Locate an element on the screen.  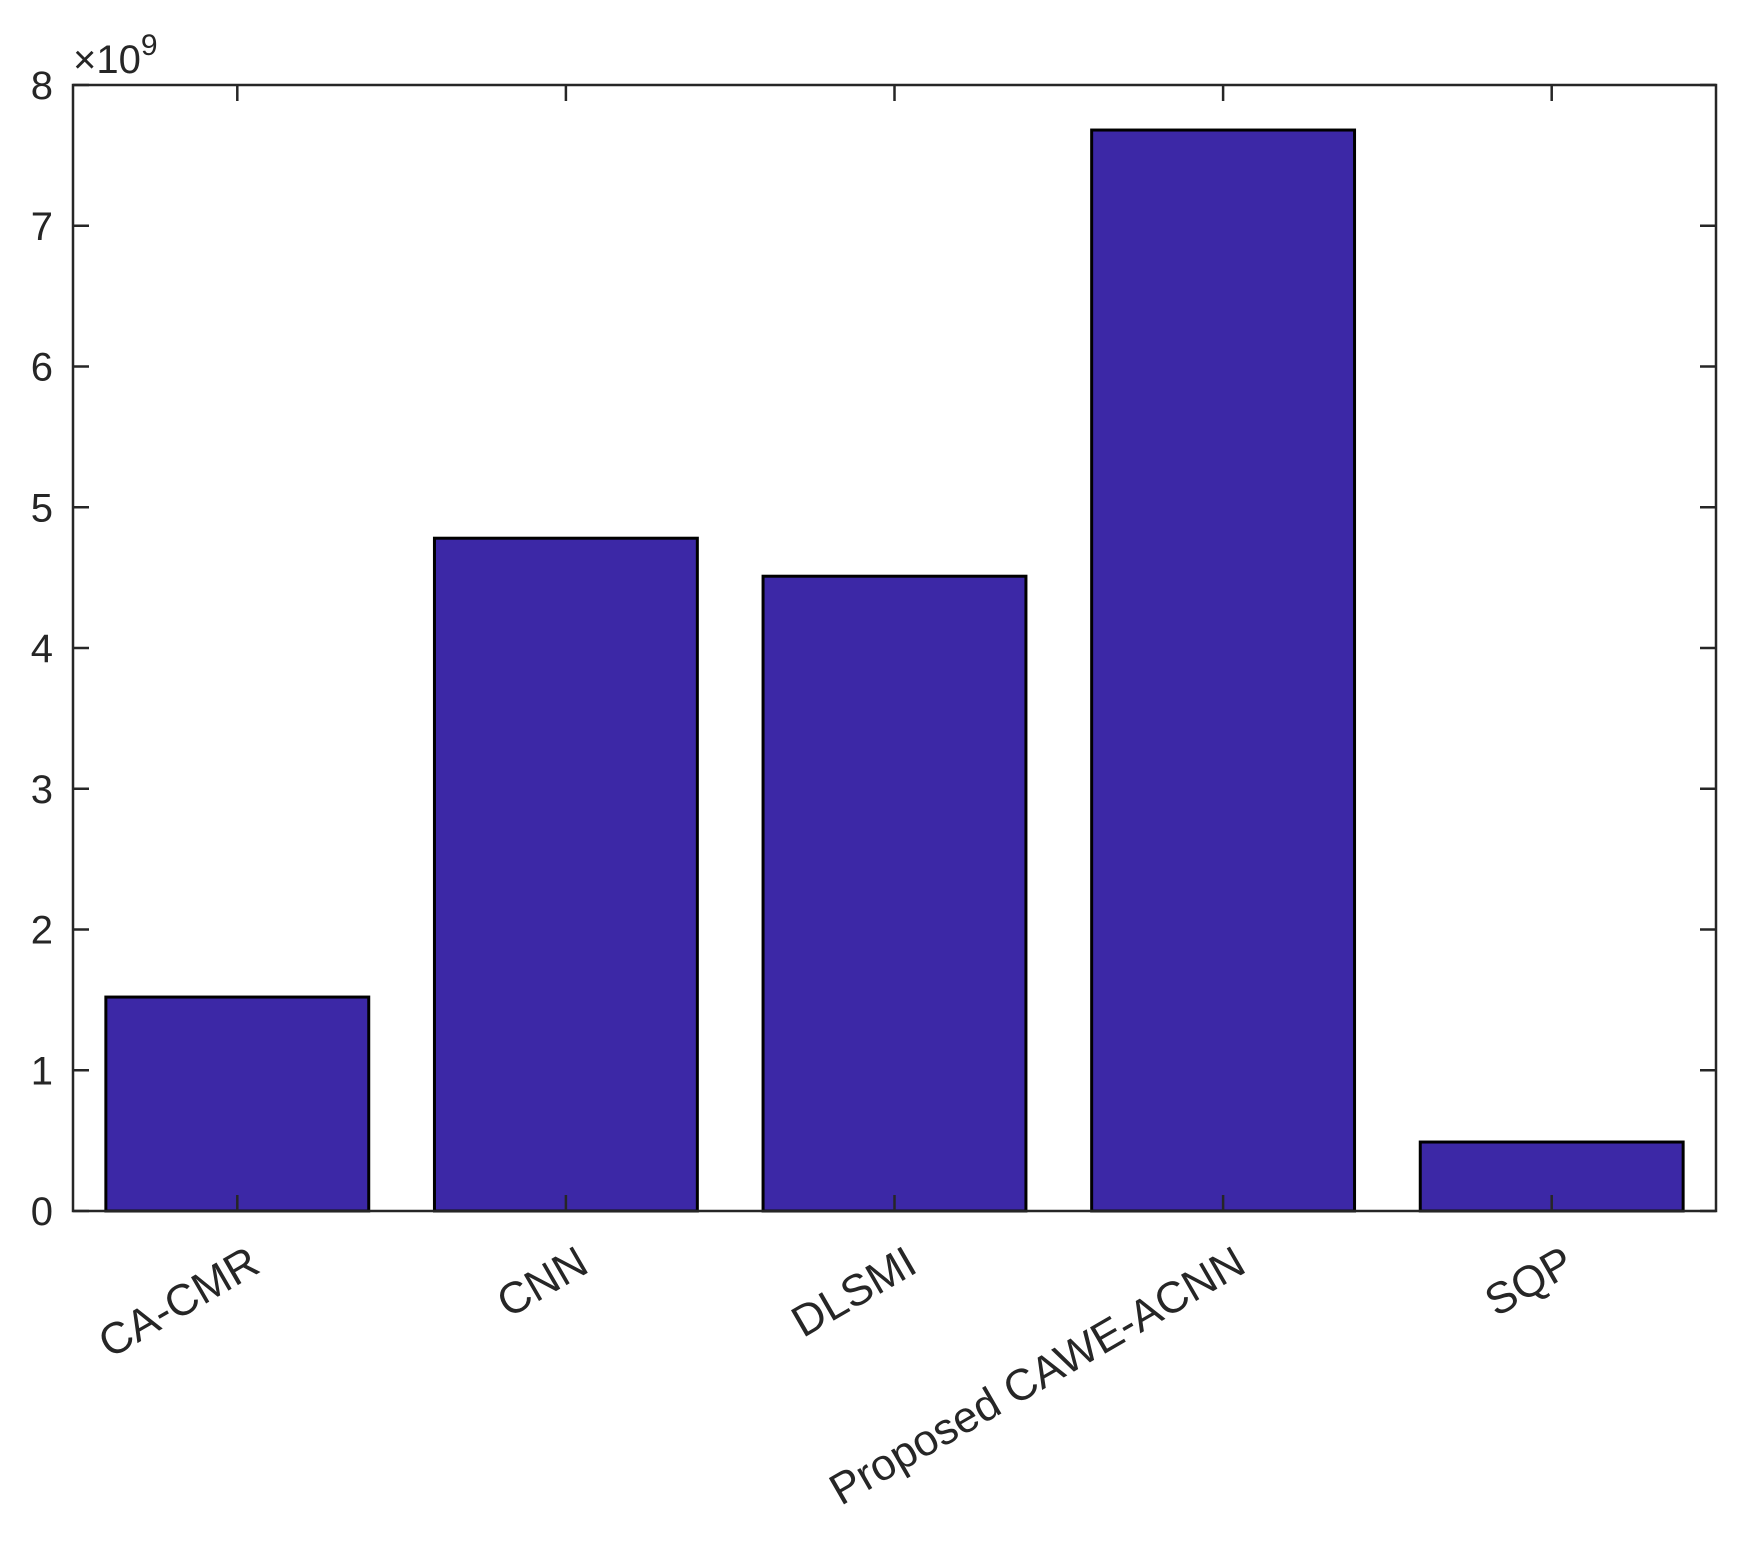
y-tick-label: 1 is located at coordinates (42, 1071).